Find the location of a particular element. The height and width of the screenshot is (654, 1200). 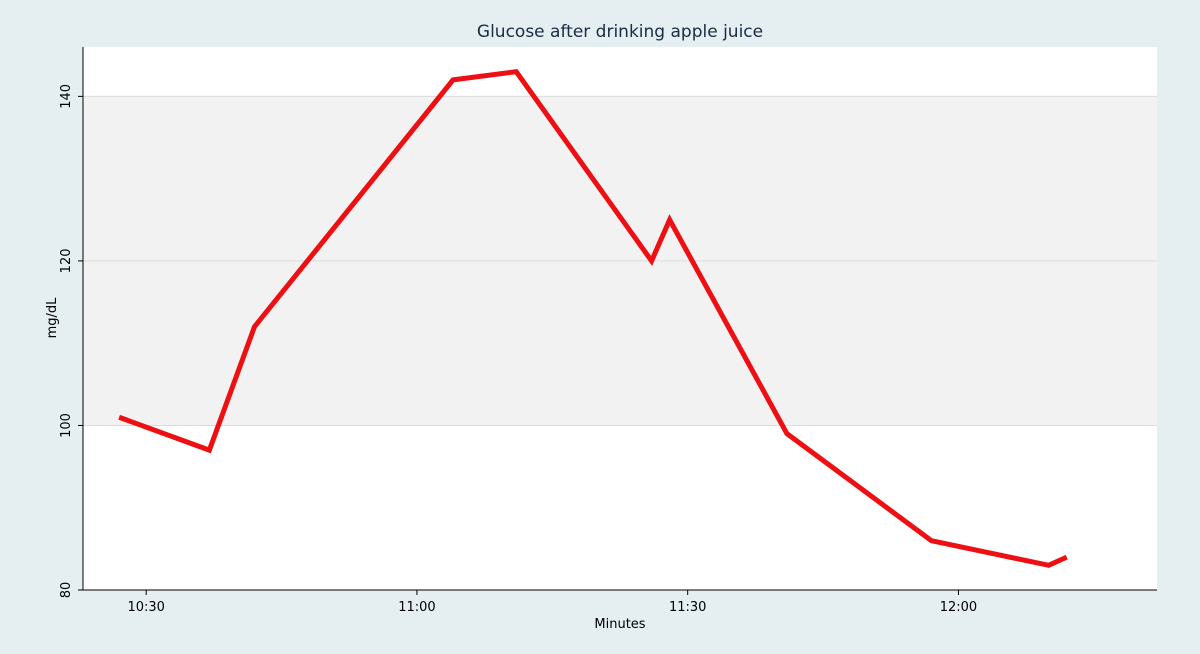

x-axis-label: Minutes is located at coordinates (619, 624).